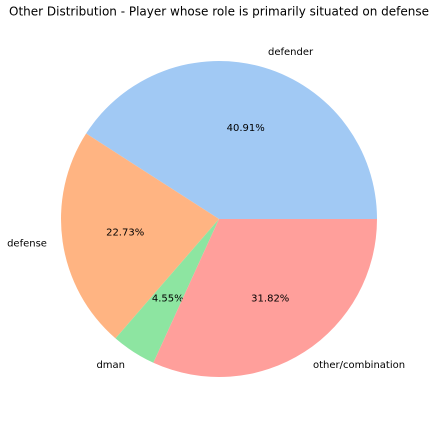 This screenshot has width=437, height=428. I want to click on value-label: 4.55%, so click(168, 299).